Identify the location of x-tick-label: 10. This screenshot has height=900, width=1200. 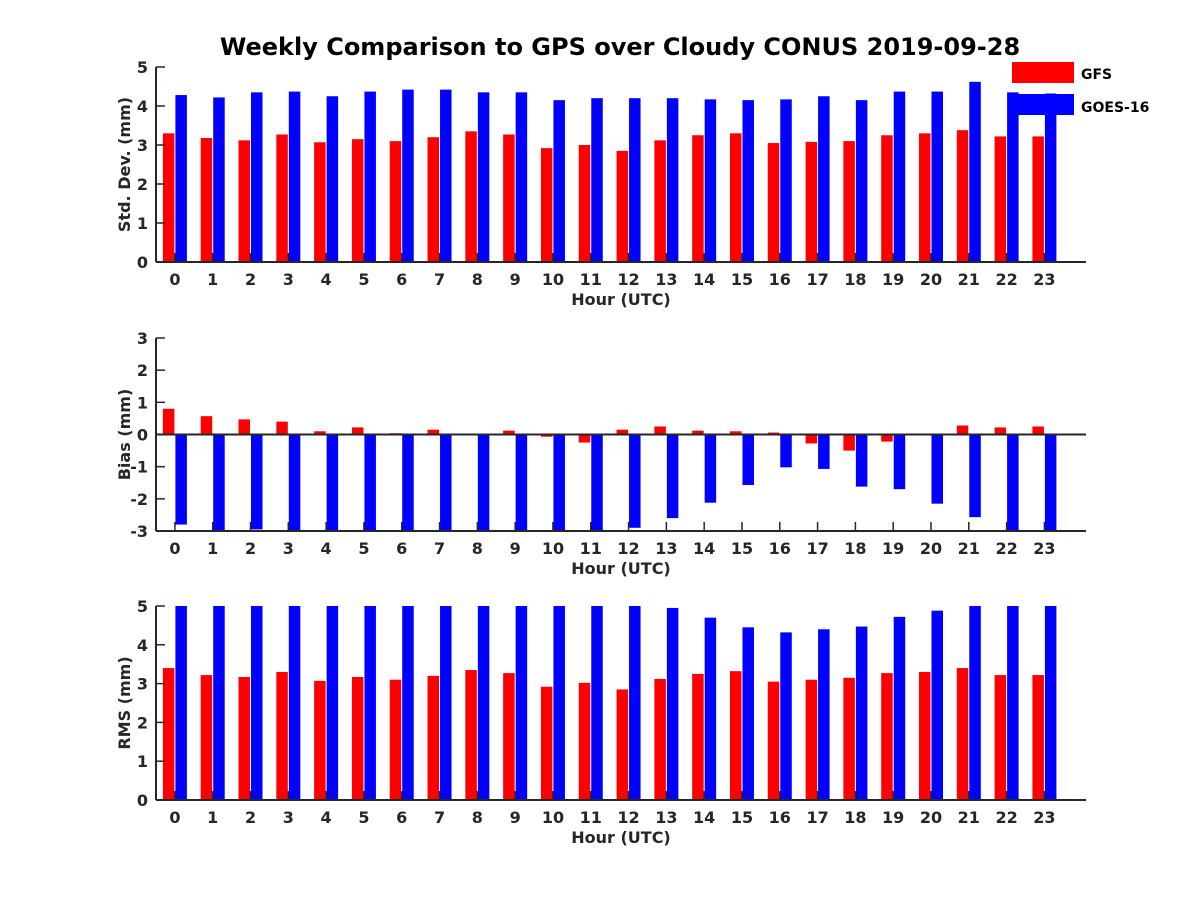
(553, 279).